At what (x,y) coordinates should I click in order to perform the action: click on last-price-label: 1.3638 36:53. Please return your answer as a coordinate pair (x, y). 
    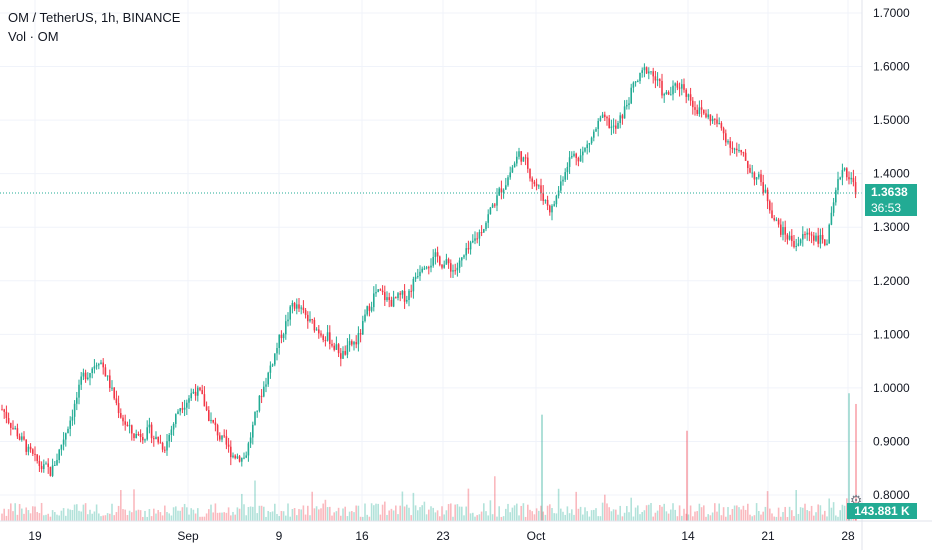
    Looking at the image, I should click on (891, 200).